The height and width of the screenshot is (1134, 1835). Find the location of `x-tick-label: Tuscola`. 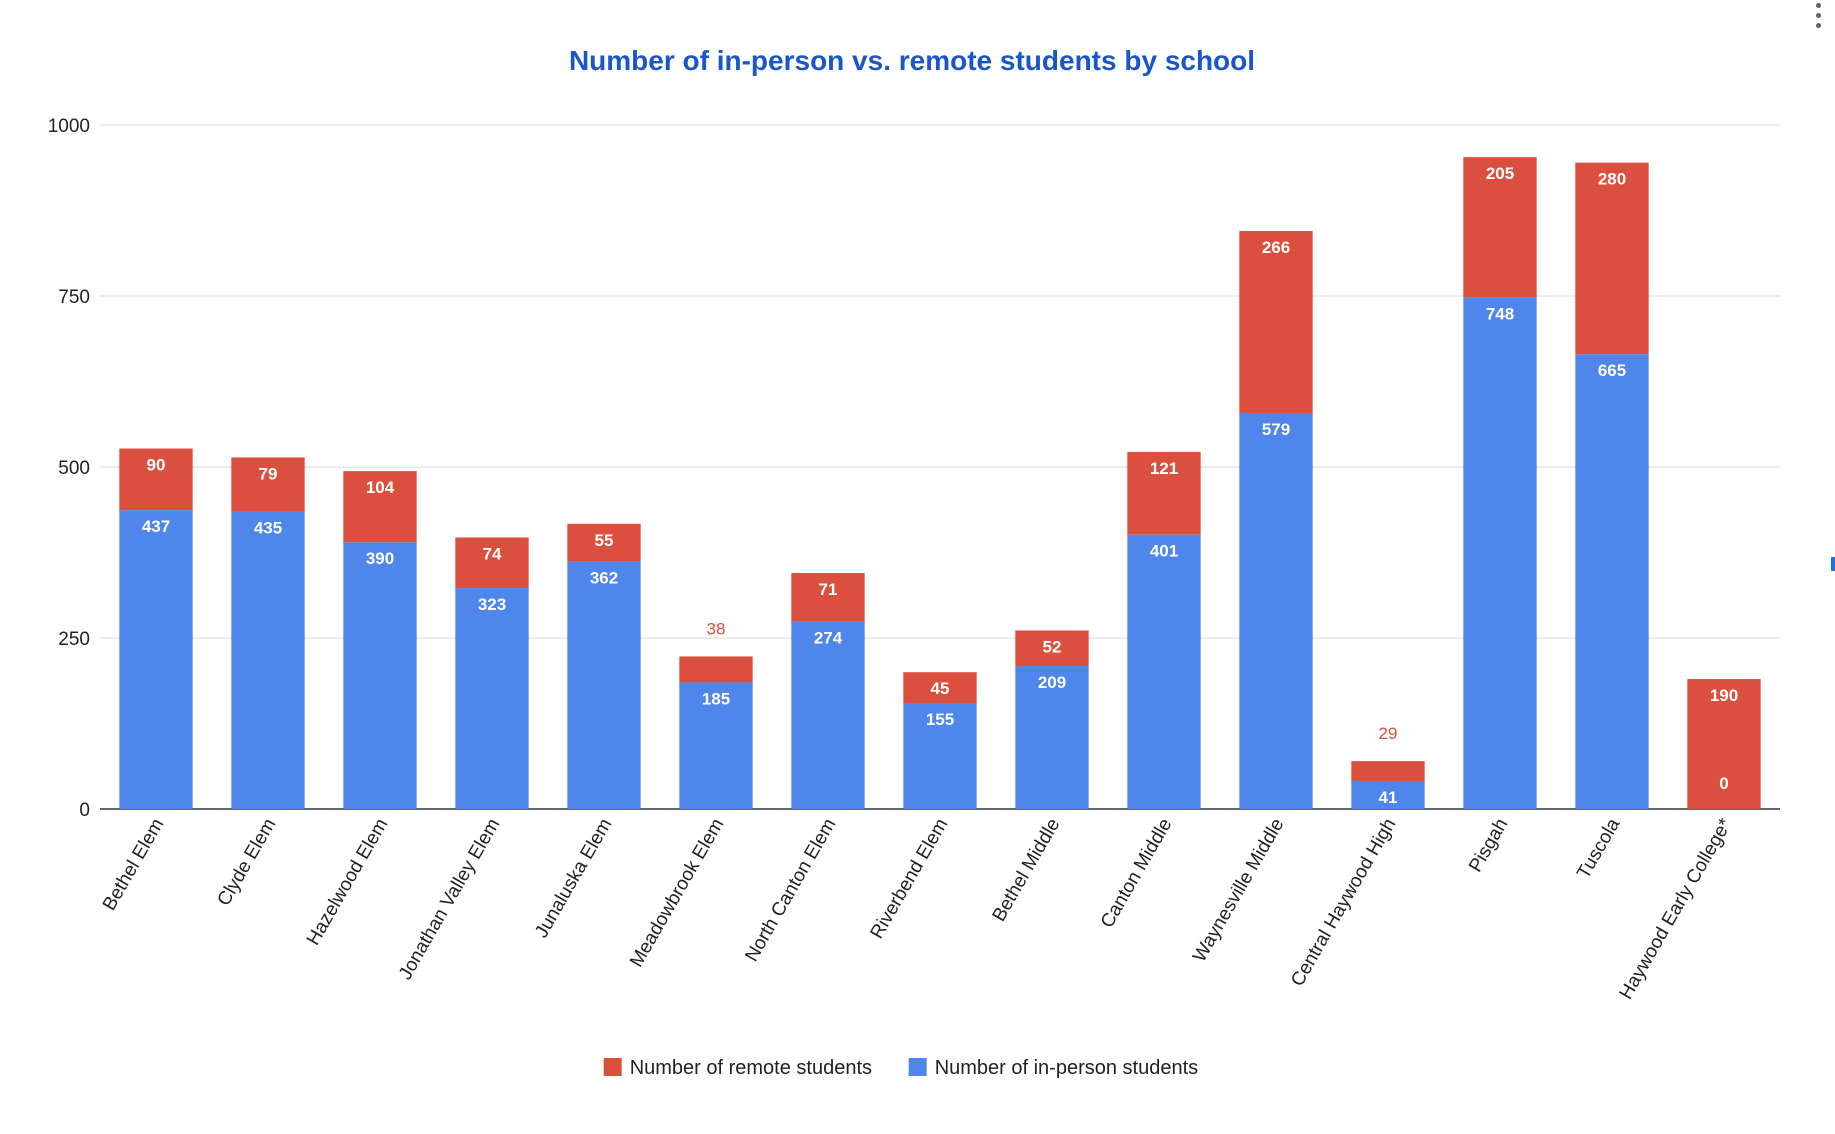

x-tick-label: Tuscola is located at coordinates (1598, 849).